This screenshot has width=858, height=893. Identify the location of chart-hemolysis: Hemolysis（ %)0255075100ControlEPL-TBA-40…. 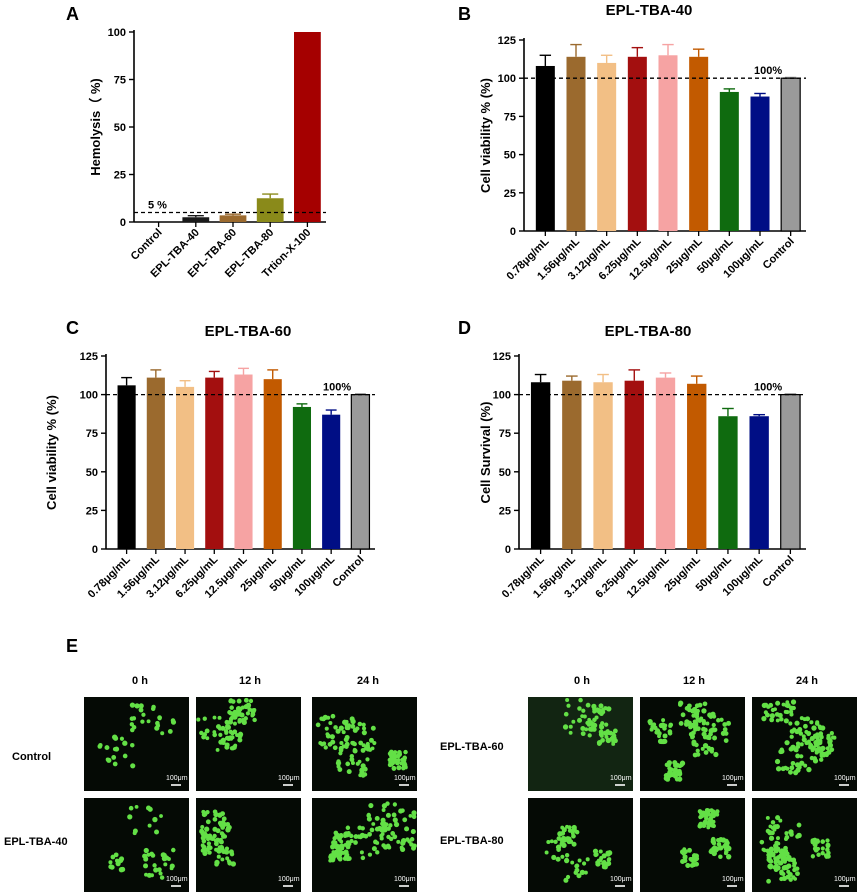
(207, 153).